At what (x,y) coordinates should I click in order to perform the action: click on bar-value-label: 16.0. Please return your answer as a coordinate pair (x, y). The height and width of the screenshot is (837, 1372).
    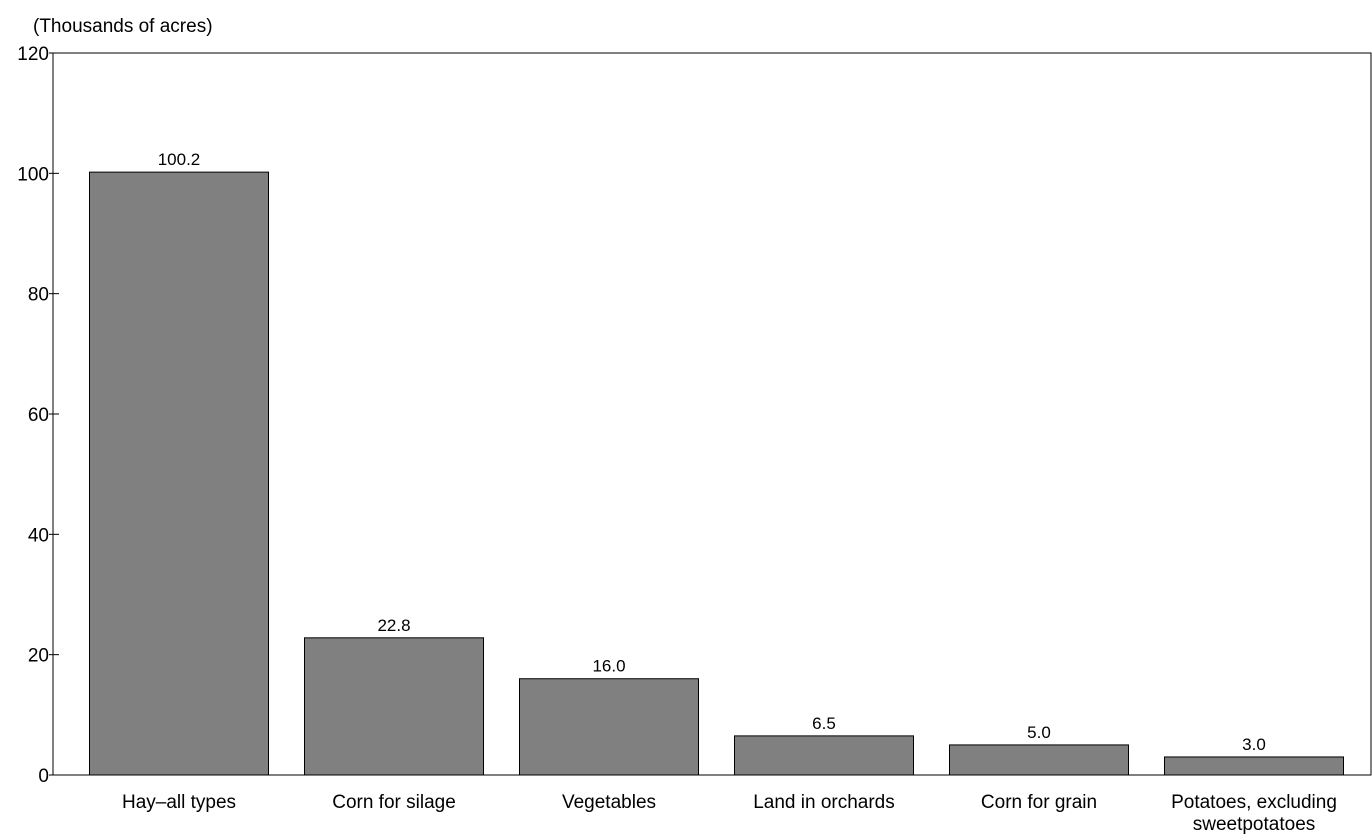
    Looking at the image, I should click on (608, 666).